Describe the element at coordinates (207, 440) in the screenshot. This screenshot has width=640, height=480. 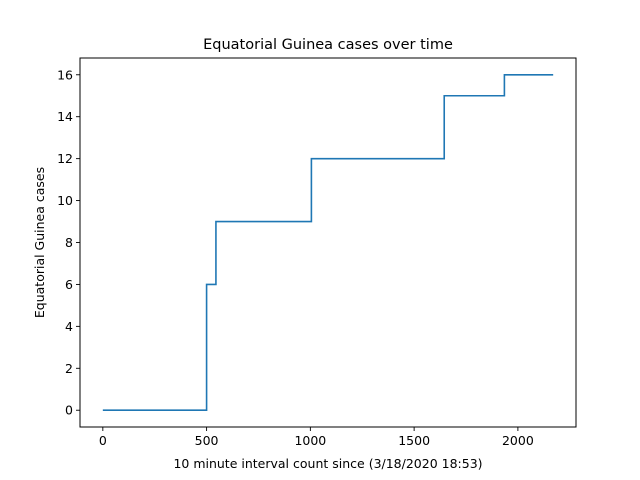
I see `x-tick-label: 500` at that location.